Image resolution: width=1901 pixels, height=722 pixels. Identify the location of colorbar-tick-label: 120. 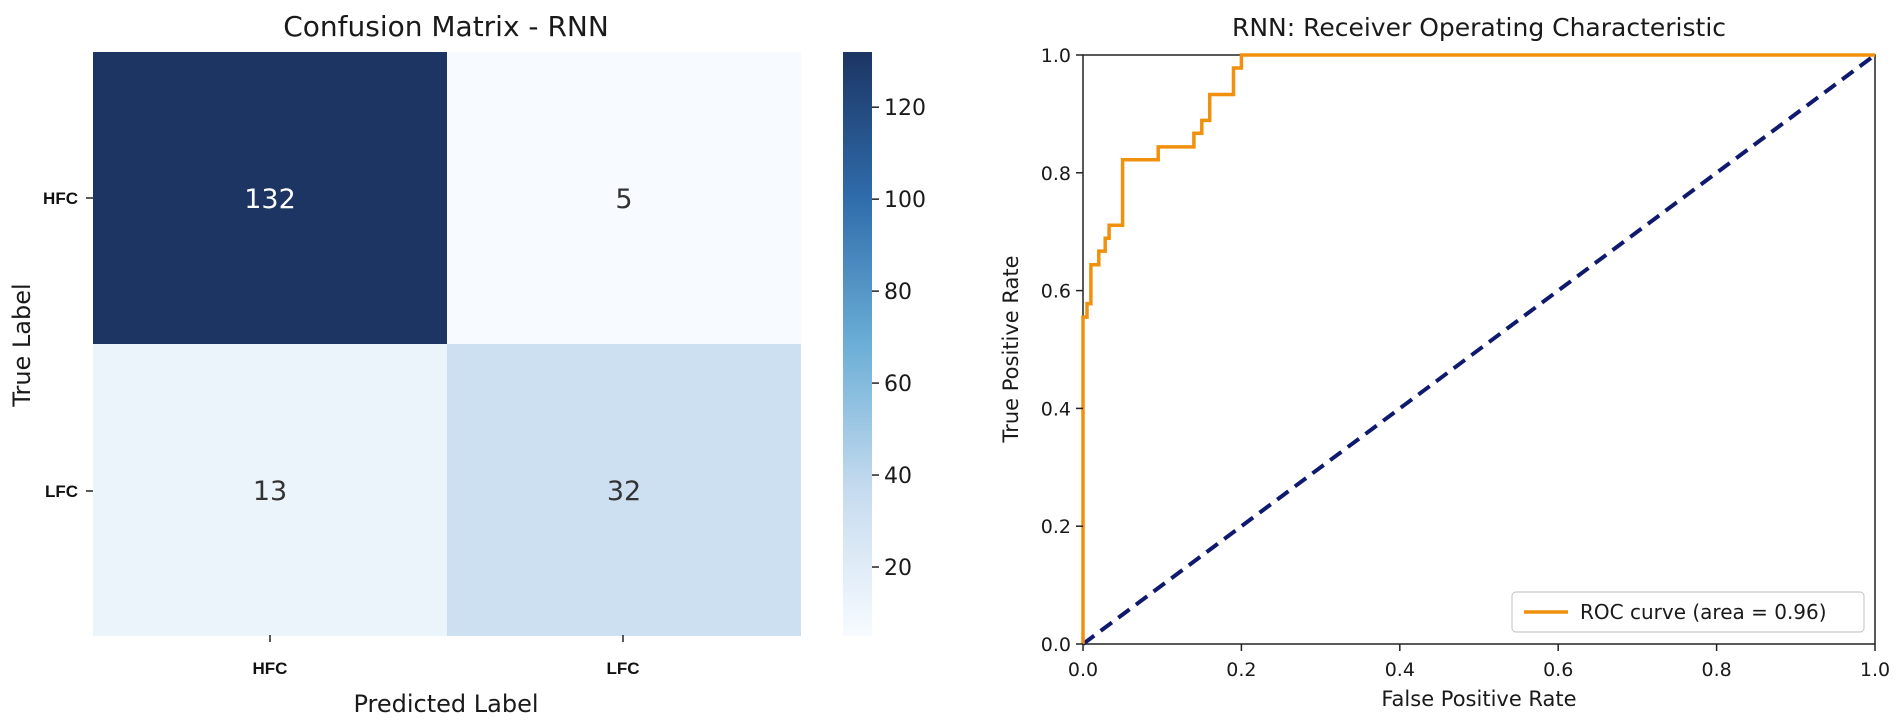
(905, 108).